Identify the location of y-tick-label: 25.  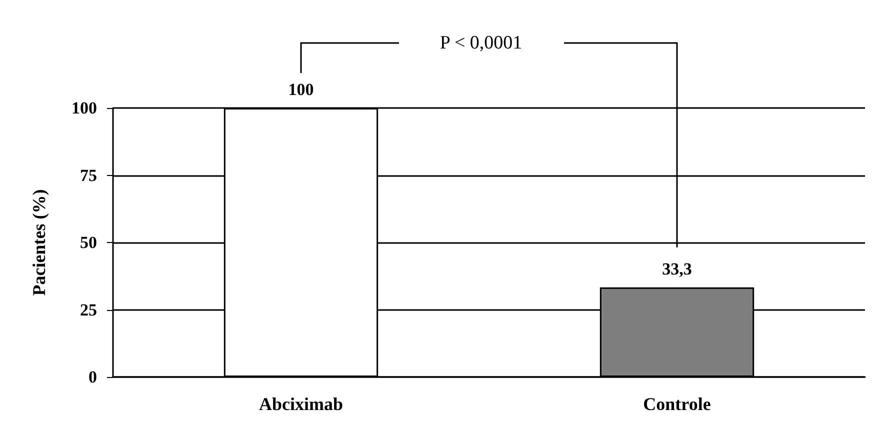
(88, 310).